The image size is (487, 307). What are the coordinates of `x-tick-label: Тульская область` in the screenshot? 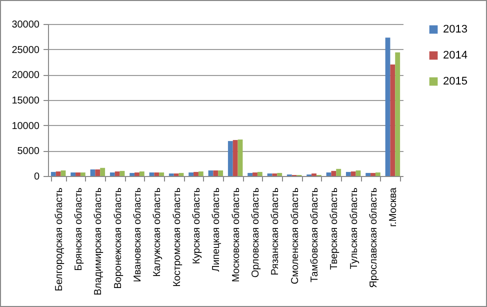 It's located at (354, 229).